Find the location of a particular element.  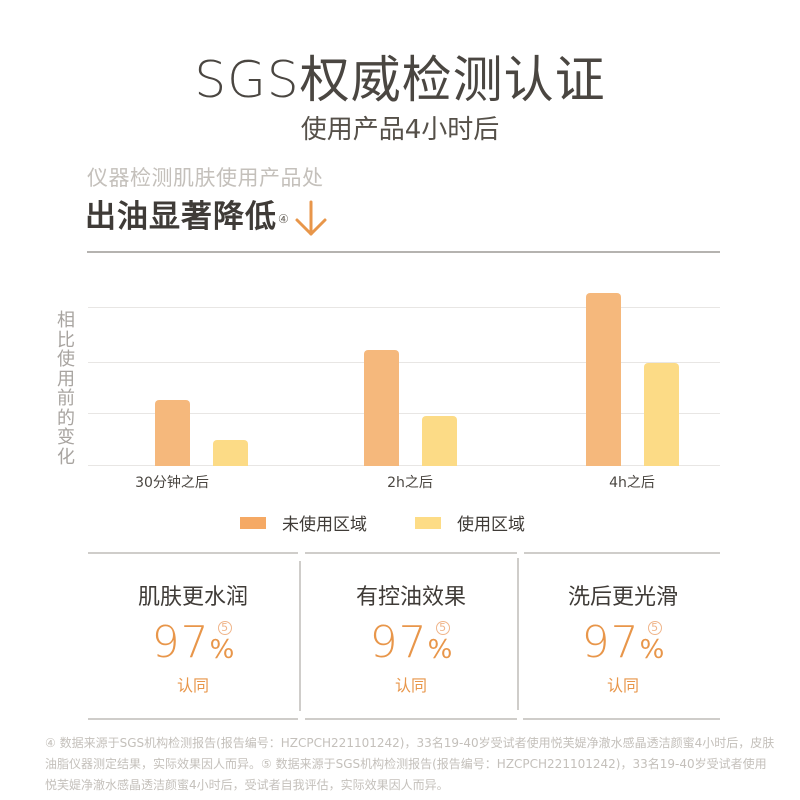

x-tick-label: 30分钟之后 is located at coordinates (172, 483).